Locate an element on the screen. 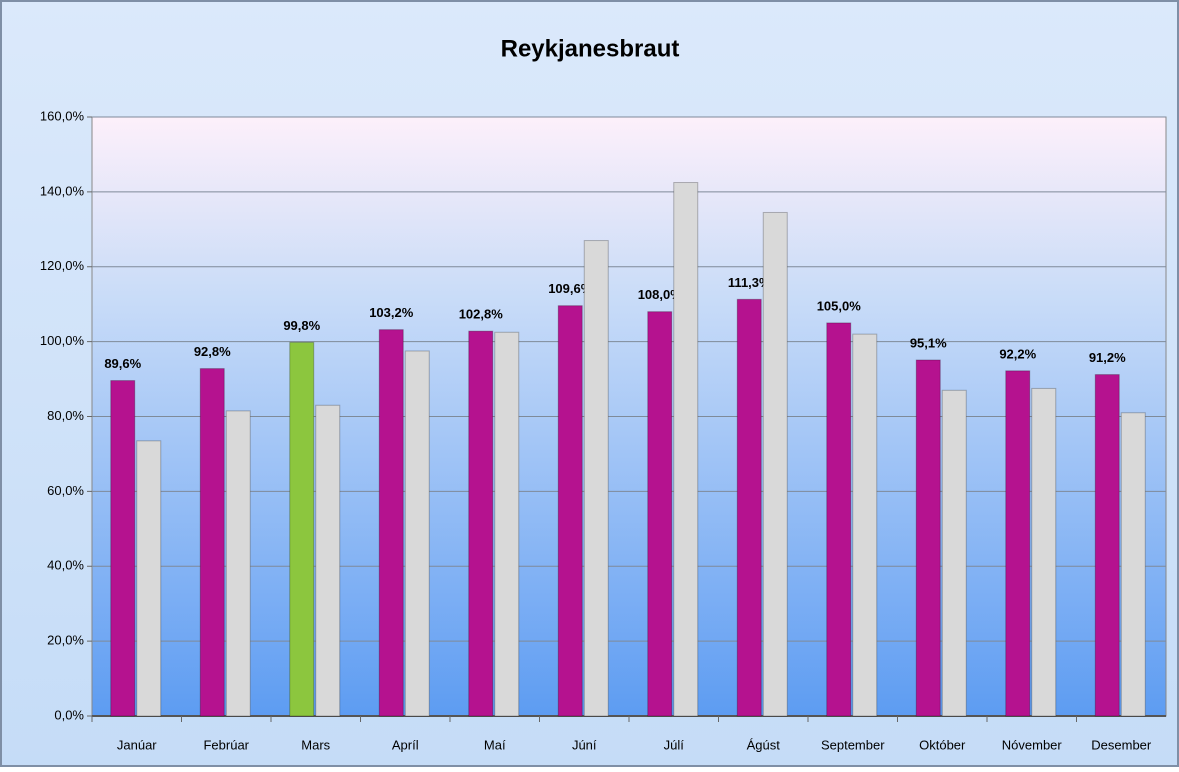 Image resolution: width=1179 pixels, height=772 pixels. y-tick-label: 60,0% is located at coordinates (65, 490).